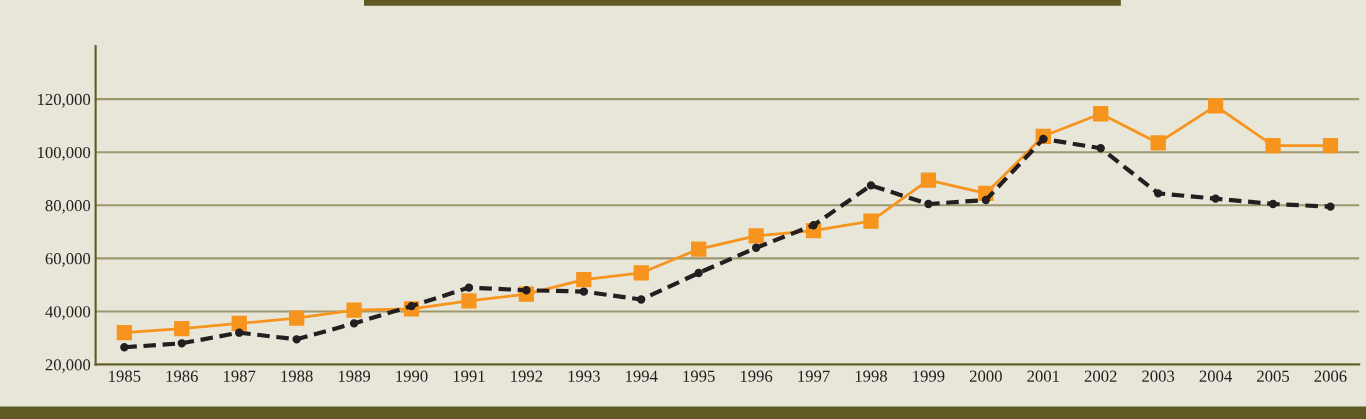 The width and height of the screenshot is (1366, 419). I want to click on y-tick-label: 40,000, so click(68, 313).